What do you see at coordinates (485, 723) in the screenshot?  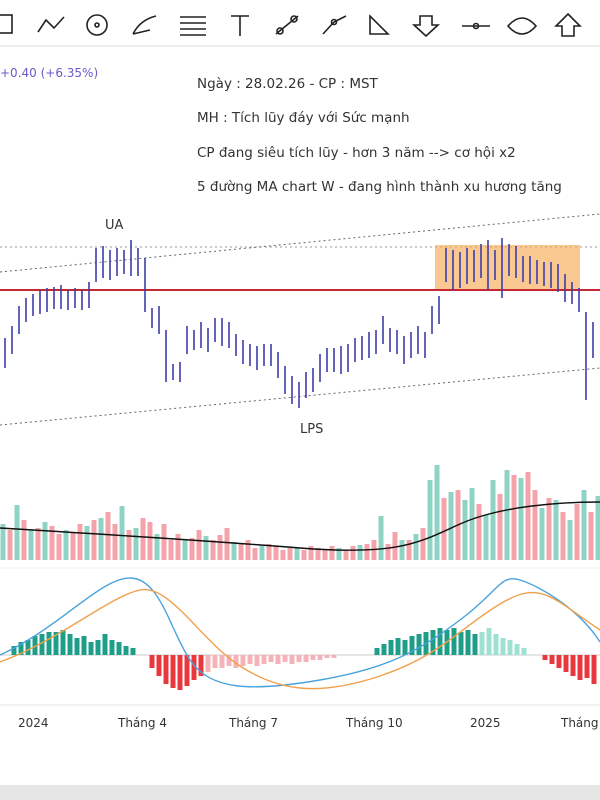 I see `time-label: 2025` at bounding box center [485, 723].